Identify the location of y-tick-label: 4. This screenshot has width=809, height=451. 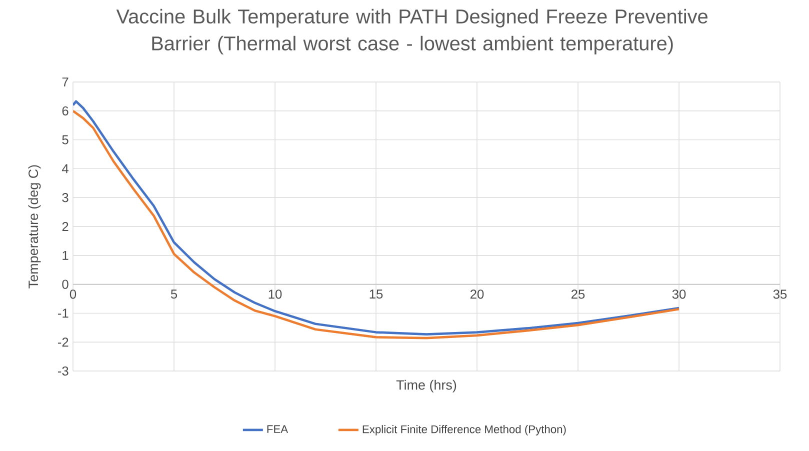
(65, 169).